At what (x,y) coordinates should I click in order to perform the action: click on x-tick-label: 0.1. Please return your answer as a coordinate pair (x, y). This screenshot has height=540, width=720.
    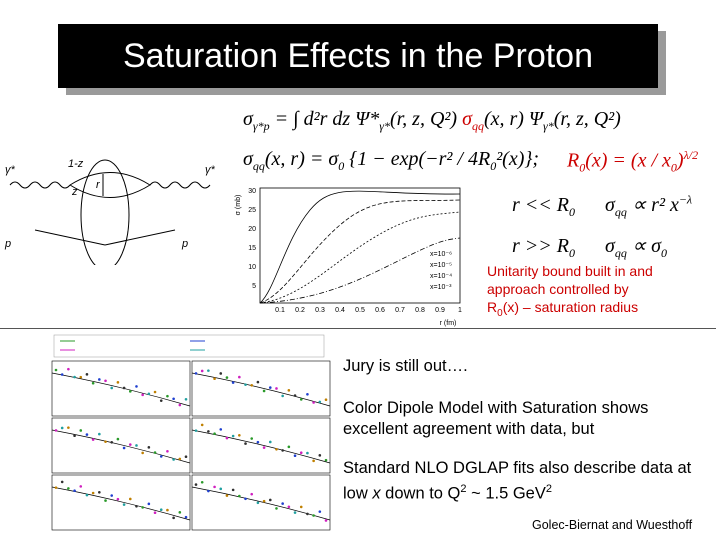
    Looking at the image, I should click on (280, 310).